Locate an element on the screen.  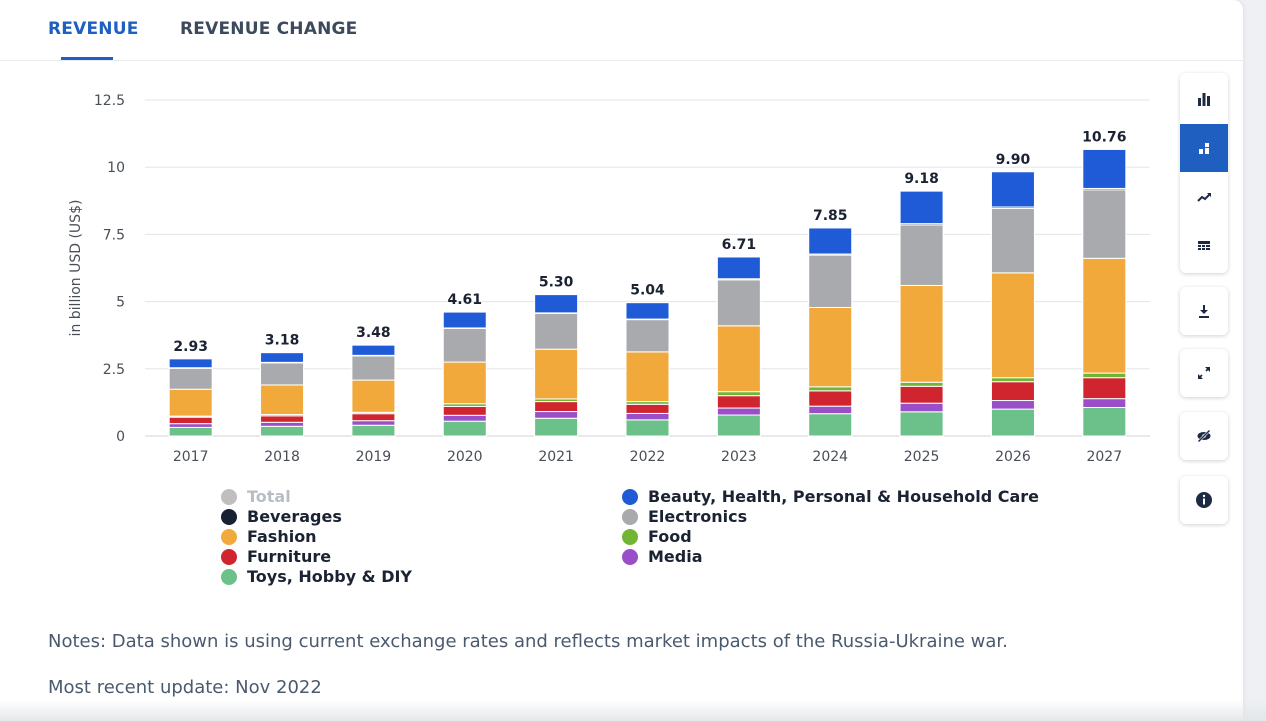
last-update: Most recent update: Nov 2022 is located at coordinates (185, 687).